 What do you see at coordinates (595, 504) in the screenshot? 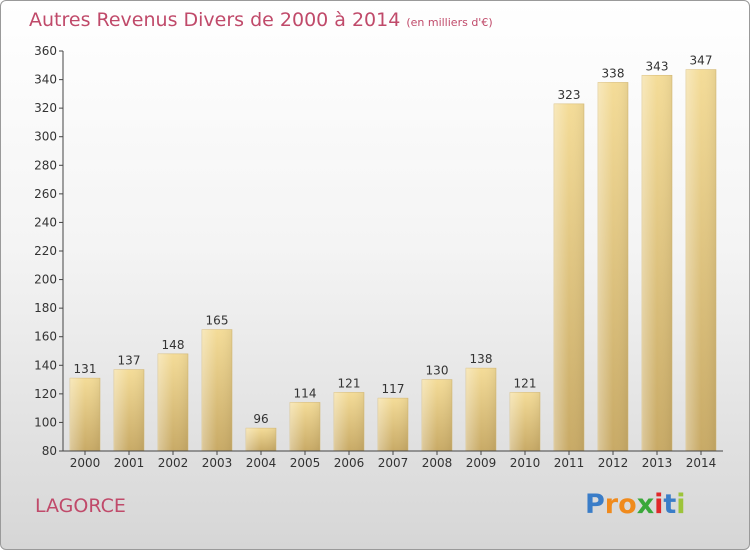
I see `logo-letter: P` at bounding box center [595, 504].